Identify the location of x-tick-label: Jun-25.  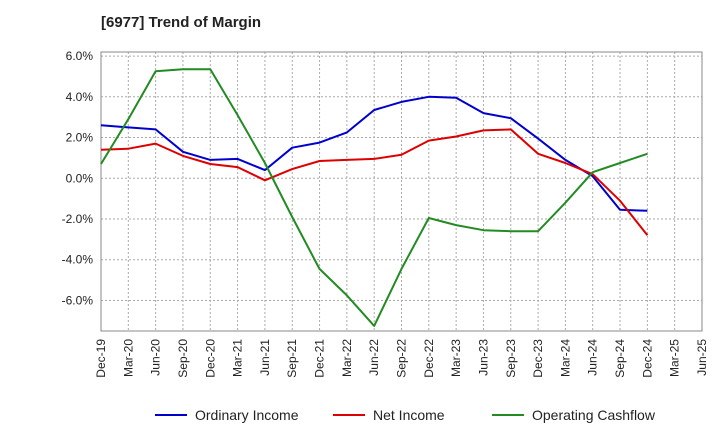
(702, 357).